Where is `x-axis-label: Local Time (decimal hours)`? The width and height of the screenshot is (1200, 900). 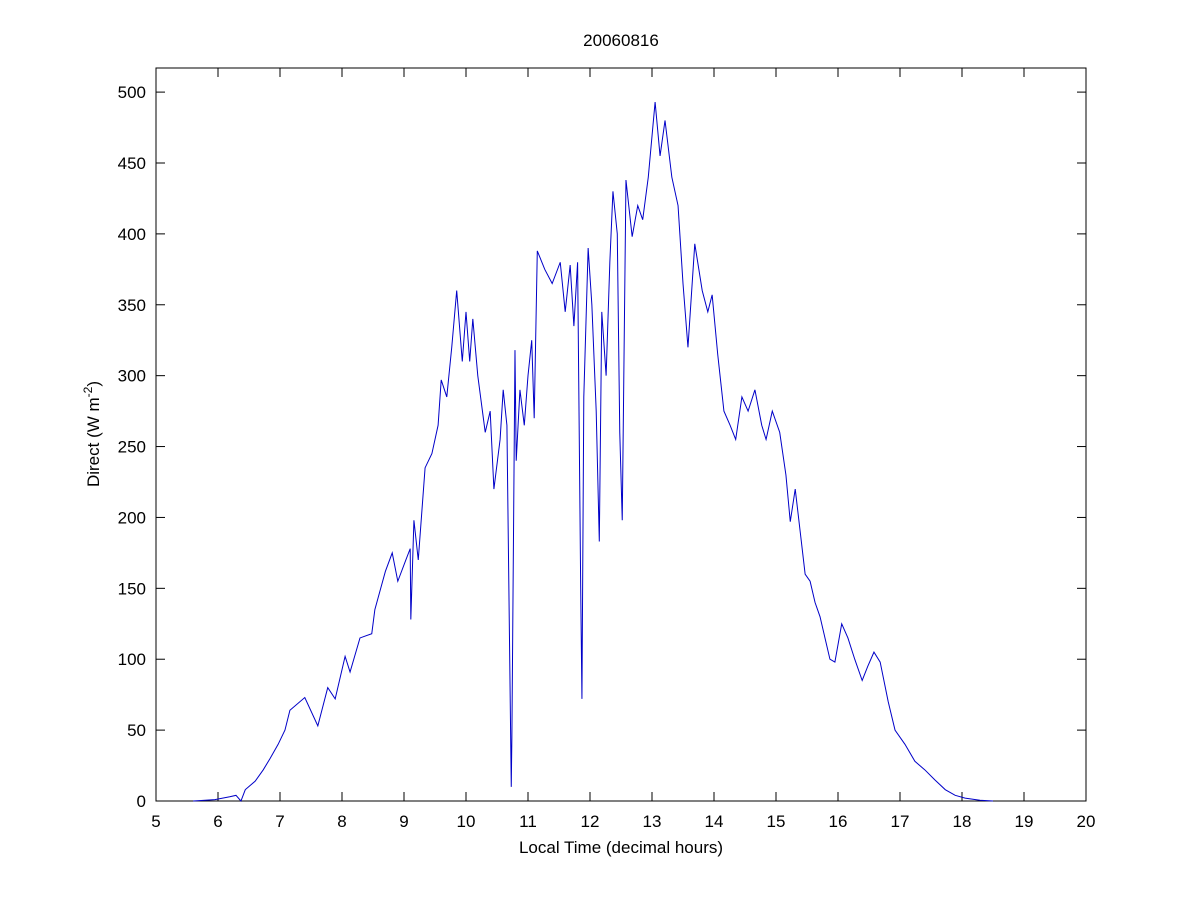 x-axis-label: Local Time (decimal hours) is located at coordinates (621, 847).